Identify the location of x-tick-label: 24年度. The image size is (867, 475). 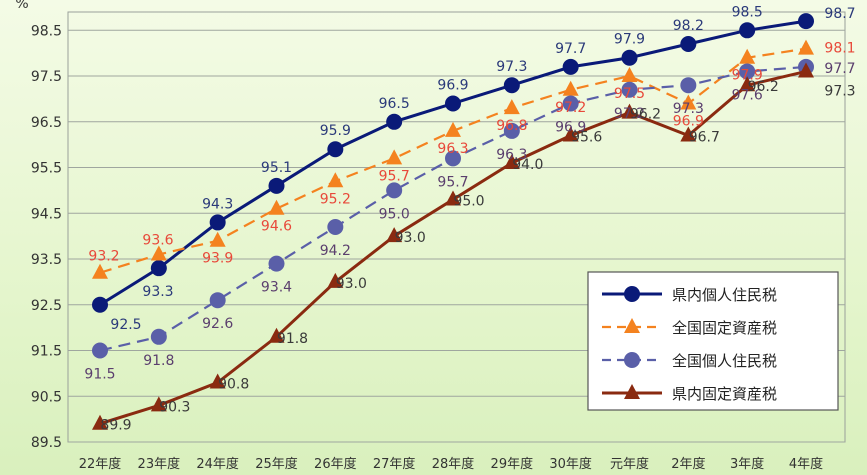
(217, 464).